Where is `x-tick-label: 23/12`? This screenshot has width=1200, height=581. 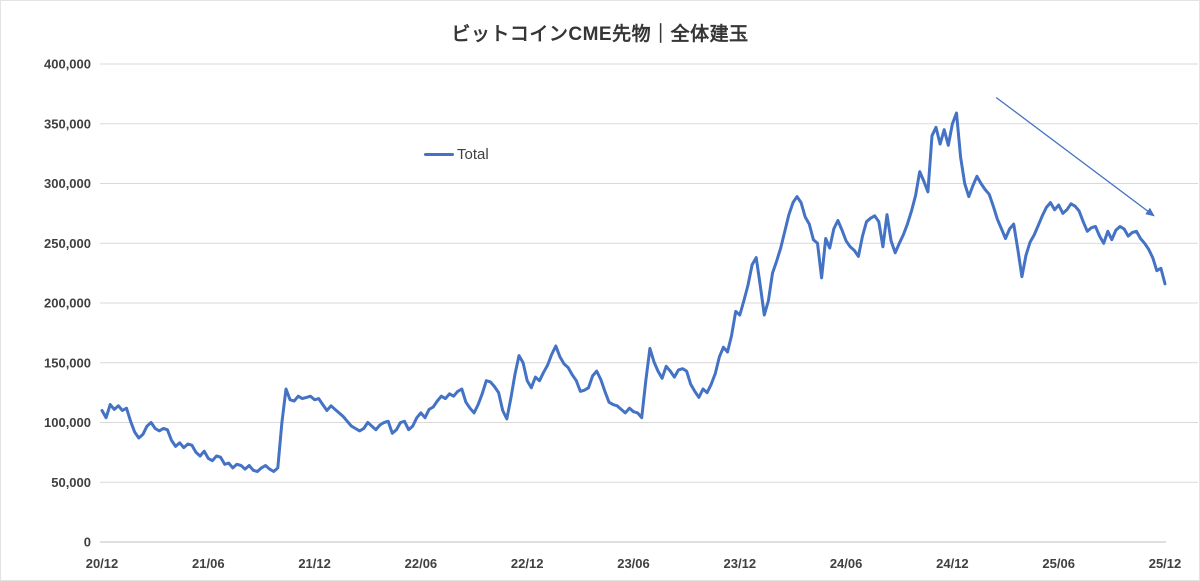
x-tick-label: 23/12 is located at coordinates (740, 563).